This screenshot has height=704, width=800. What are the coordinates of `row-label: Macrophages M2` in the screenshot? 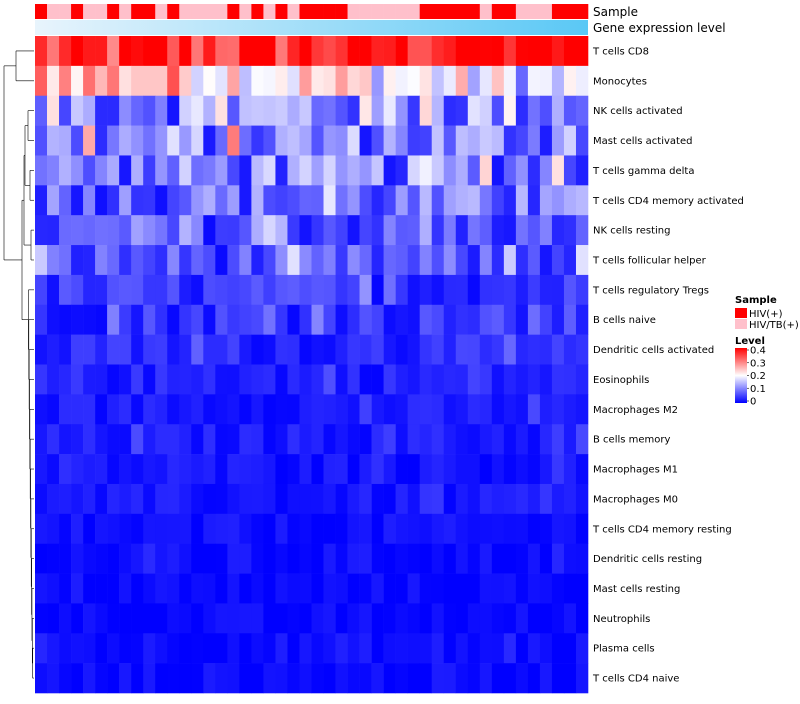 It's located at (635, 410).